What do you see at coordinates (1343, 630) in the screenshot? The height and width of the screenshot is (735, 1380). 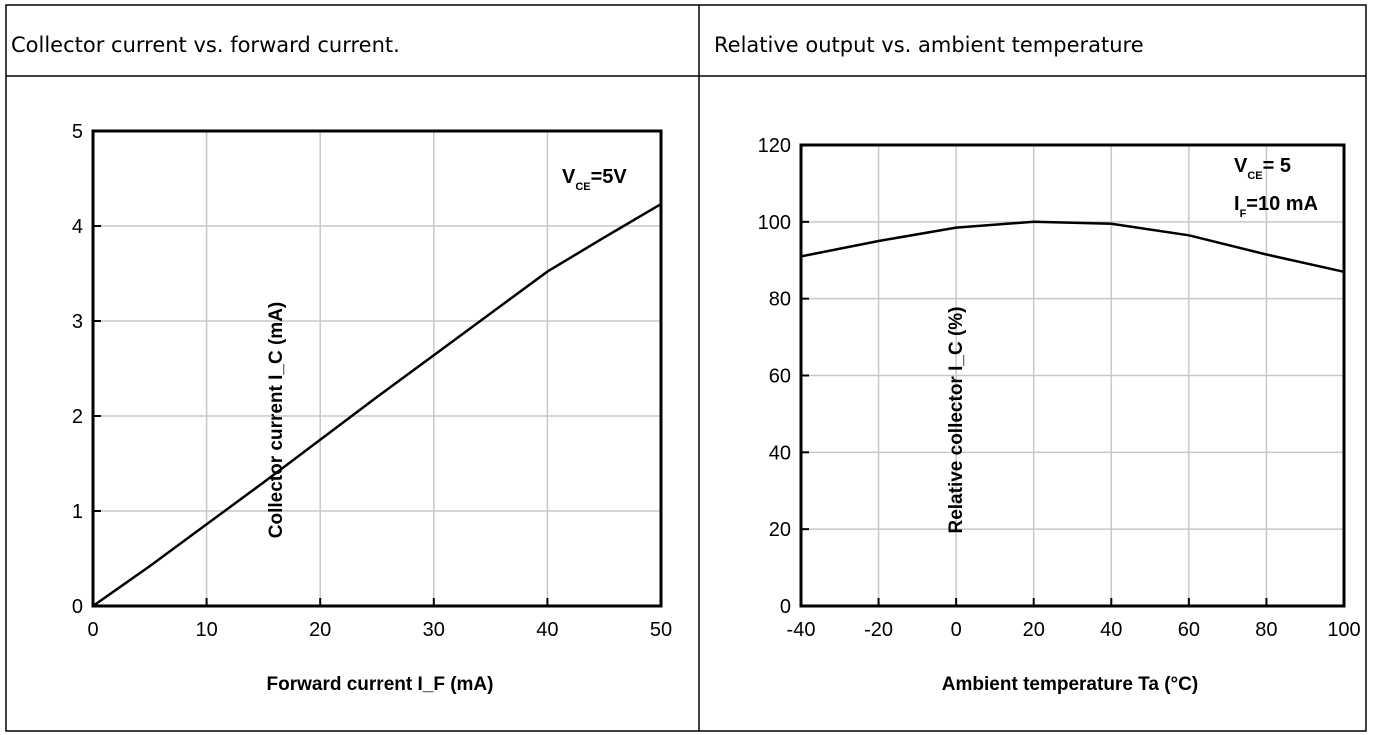 I see `chart-2-x-tick-label: 100` at bounding box center [1343, 630].